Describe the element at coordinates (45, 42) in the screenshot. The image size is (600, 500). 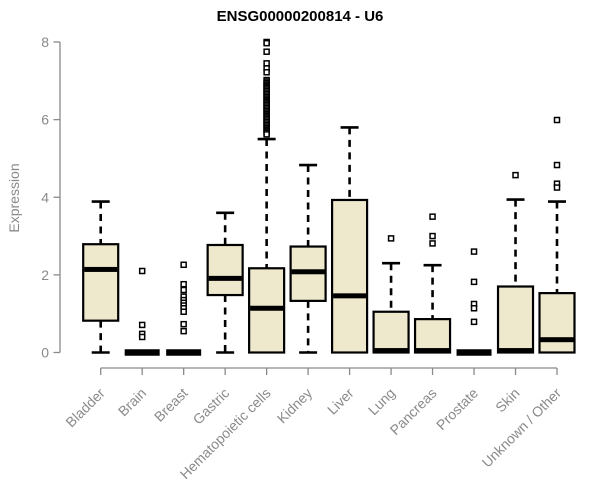
I see `y-tick-label: 8` at that location.